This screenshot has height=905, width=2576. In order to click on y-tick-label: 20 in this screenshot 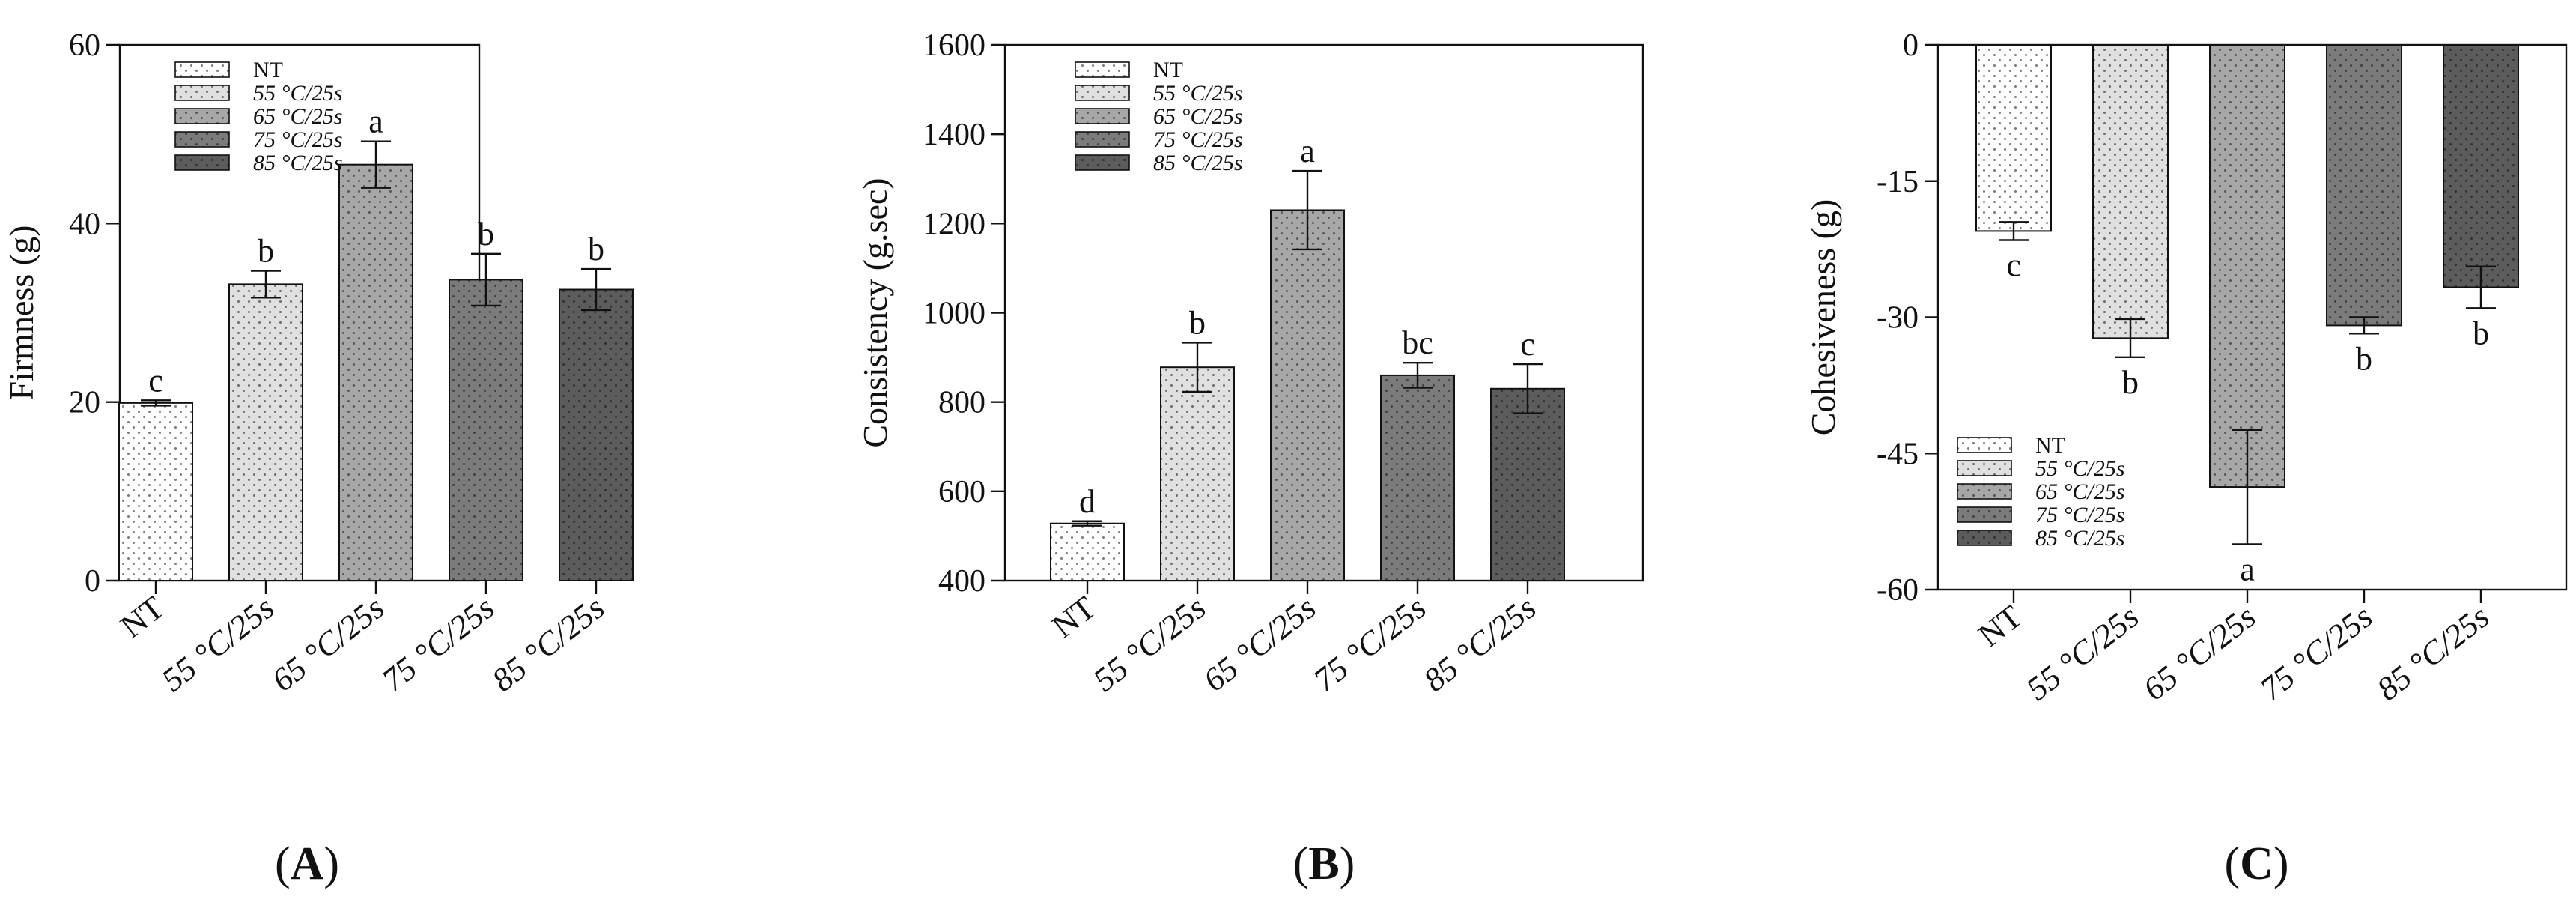, I will do `click(84, 403)`.